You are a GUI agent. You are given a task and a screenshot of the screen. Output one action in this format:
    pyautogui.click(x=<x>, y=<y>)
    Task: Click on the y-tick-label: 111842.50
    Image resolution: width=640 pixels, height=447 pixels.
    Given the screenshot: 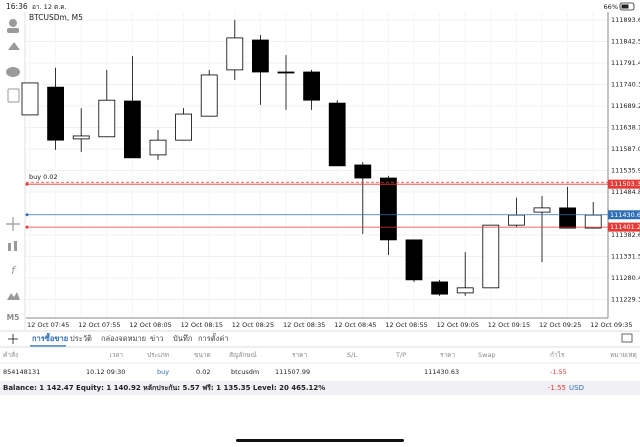 What is the action you would take?
    pyautogui.click(x=625, y=41)
    